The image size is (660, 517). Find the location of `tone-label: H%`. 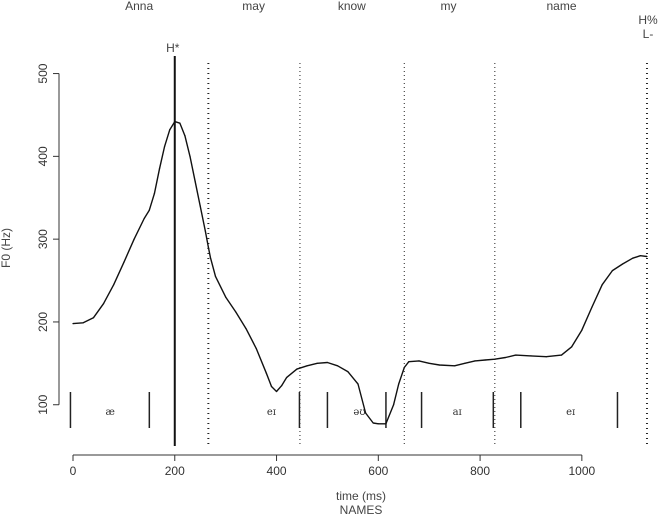

tone-label: H% is located at coordinates (648, 20).